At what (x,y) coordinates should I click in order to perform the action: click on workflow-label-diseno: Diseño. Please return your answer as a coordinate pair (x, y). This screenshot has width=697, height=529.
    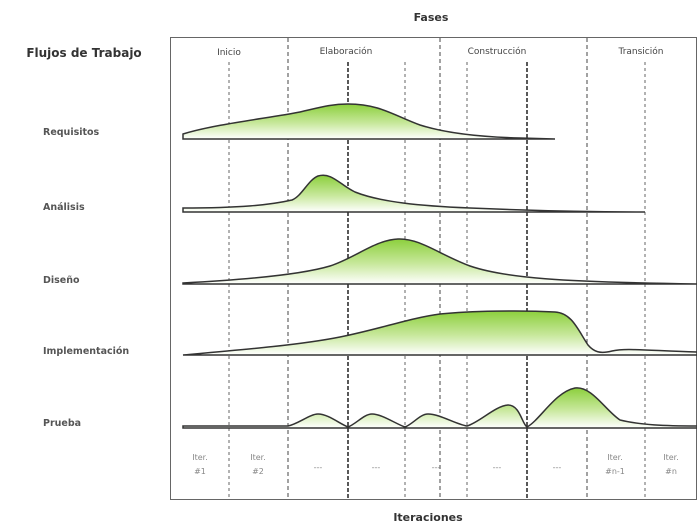
    Looking at the image, I should click on (61, 280).